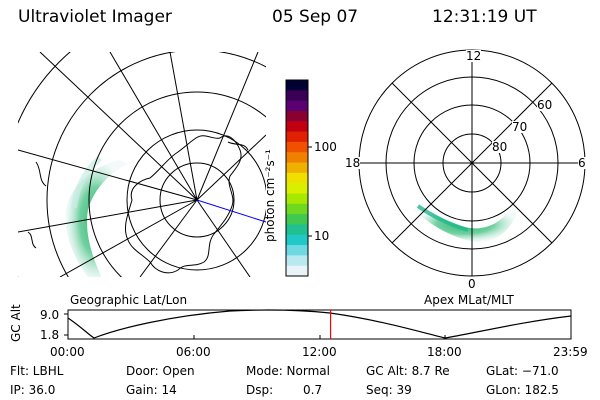 This screenshot has height=400, width=600. I want to click on ip-info: IP: 36.0, so click(33, 390).